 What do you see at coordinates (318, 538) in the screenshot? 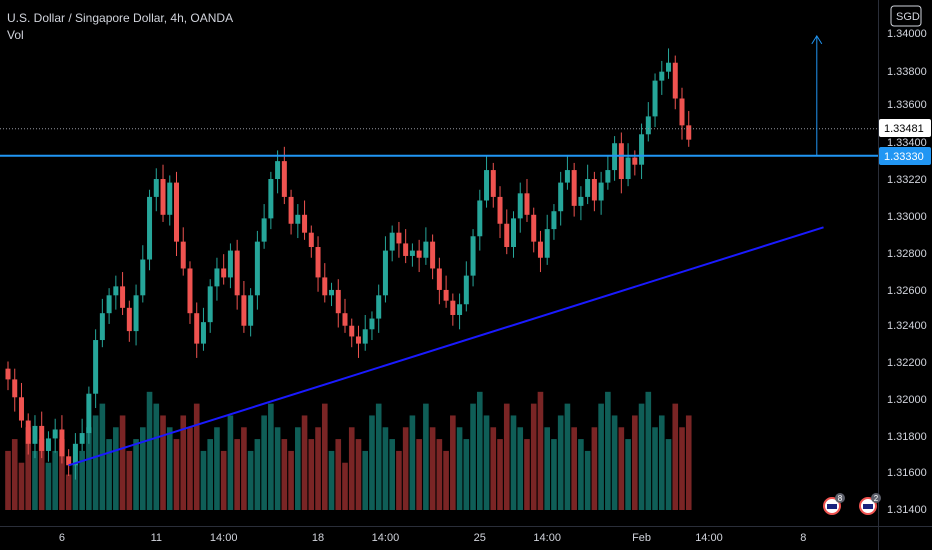
I see `time-tick-label: 18` at bounding box center [318, 538].